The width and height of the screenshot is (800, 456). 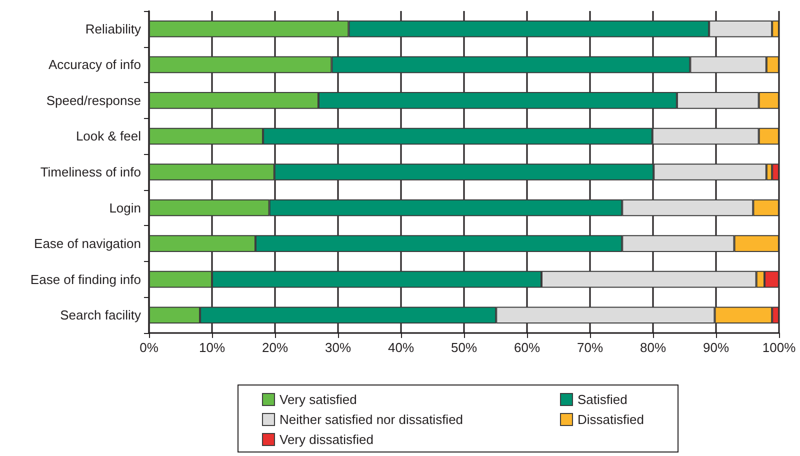 What do you see at coordinates (87, 244) in the screenshot?
I see `y-tick-label: Ease of navigation` at bounding box center [87, 244].